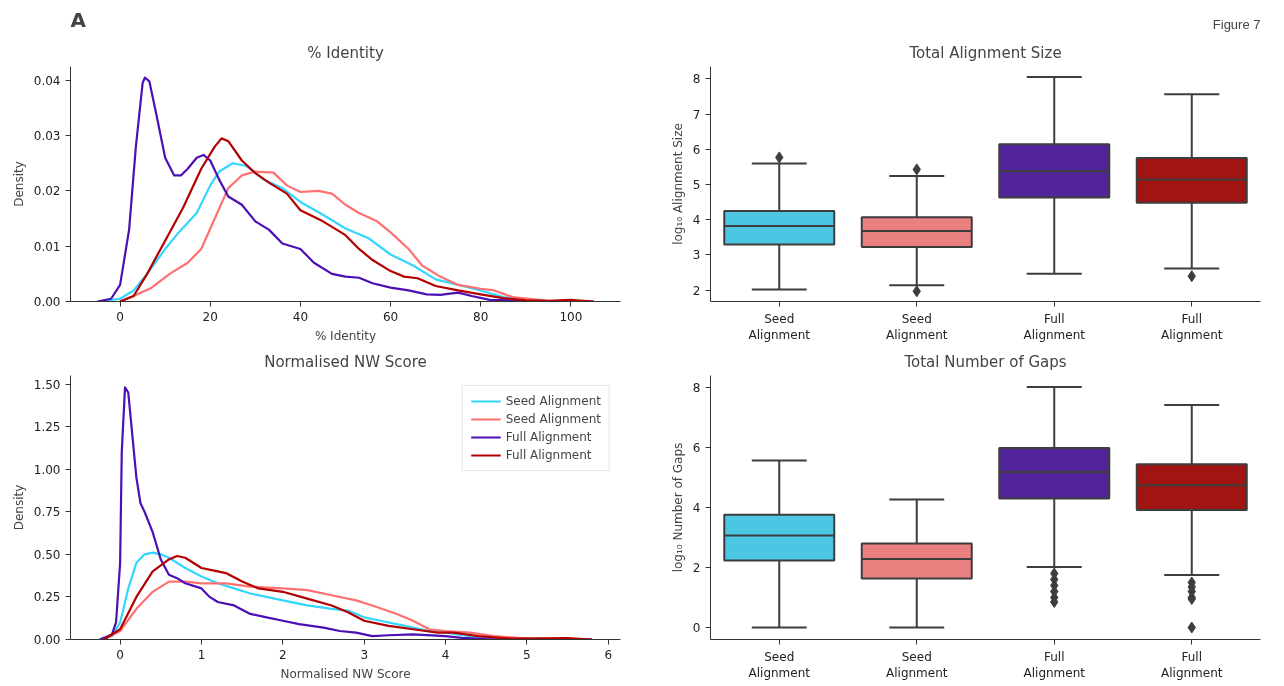 The image size is (1284, 686). What do you see at coordinates (1236, 24) in the screenshot?
I see `caption: Figure 7` at bounding box center [1236, 24].